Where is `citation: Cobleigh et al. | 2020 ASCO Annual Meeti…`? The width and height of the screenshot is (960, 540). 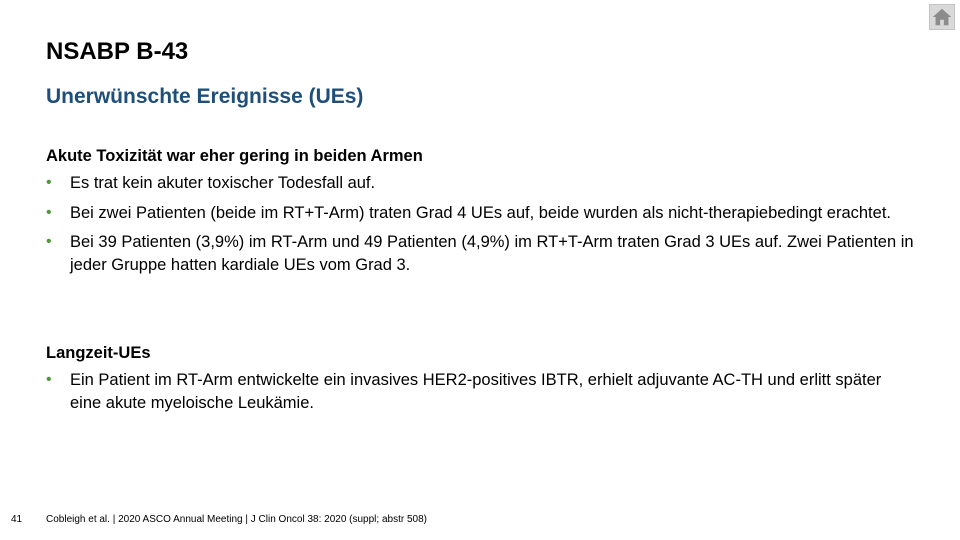 citation: Cobleigh et al. | 2020 ASCO Annual Meeti… is located at coordinates (236, 519).